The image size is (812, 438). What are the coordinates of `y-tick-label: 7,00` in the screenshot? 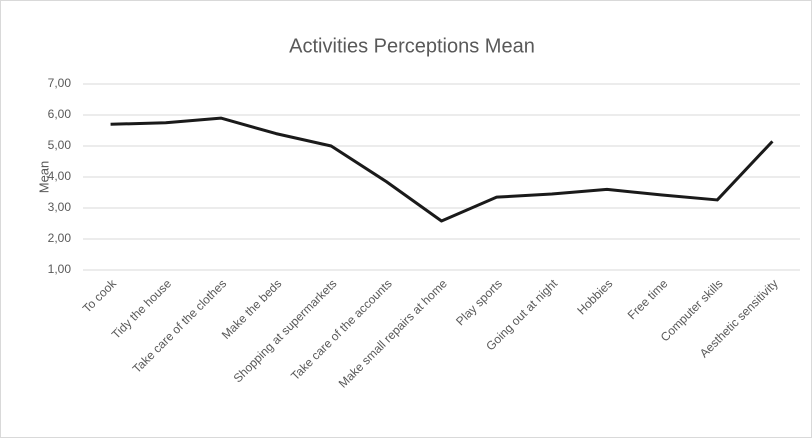 It's located at (60, 83).